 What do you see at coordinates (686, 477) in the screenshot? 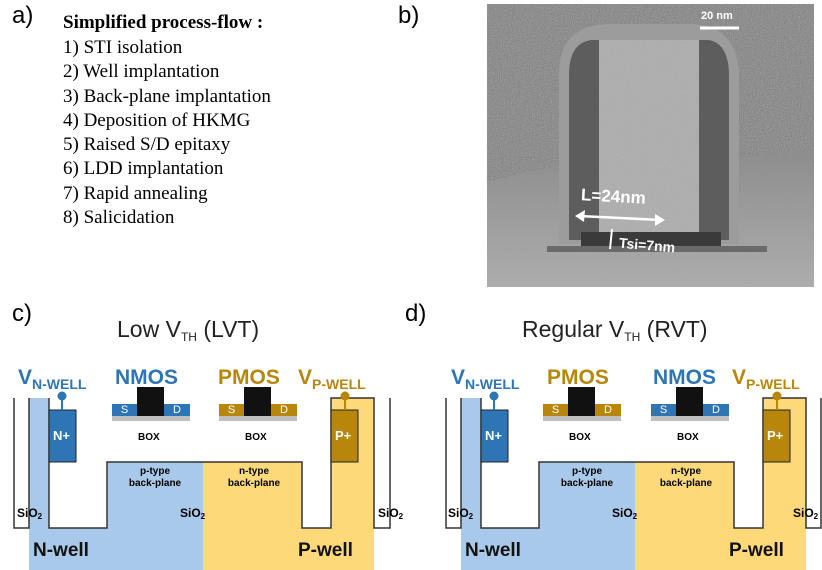
I see `rvt-n-backplane-label: n-type back-plane` at bounding box center [686, 477].